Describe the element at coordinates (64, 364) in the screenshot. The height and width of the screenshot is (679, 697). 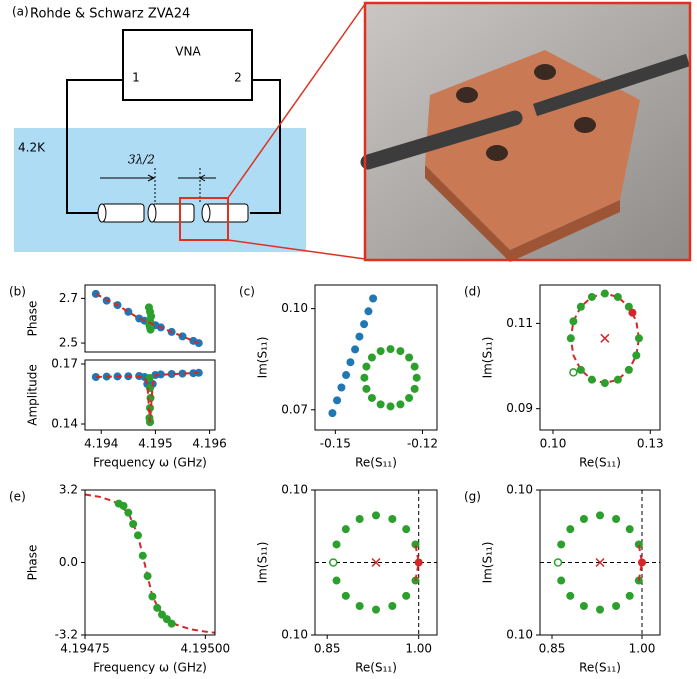
I see `y-tick-label: 0.17` at that location.